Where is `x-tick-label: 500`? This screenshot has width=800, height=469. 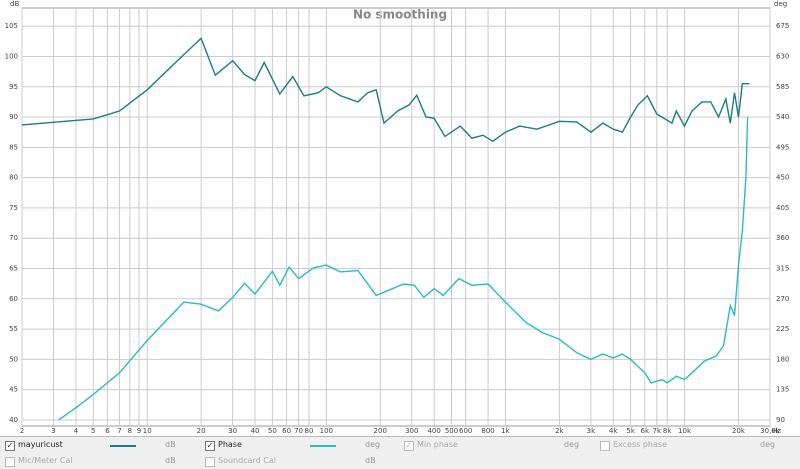
x-tick-label: 500 is located at coordinates (451, 431).